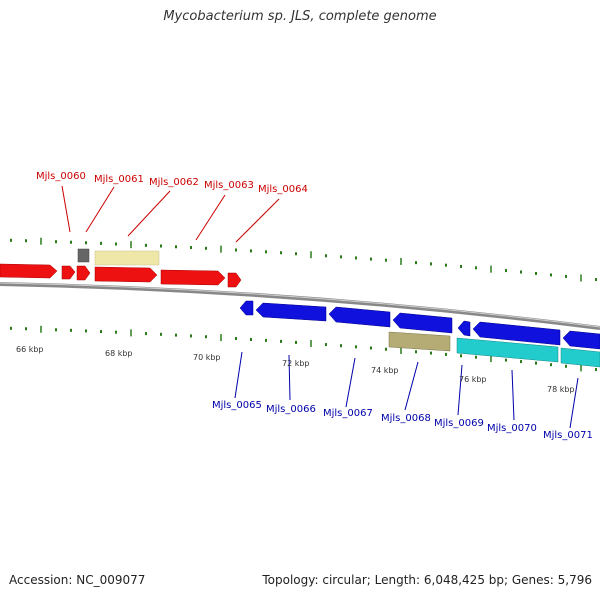 This screenshot has width=600, height=600. What do you see at coordinates (291, 409) in the screenshot?
I see `label-mjls-0066: Mjls_0066` at bounding box center [291, 409].